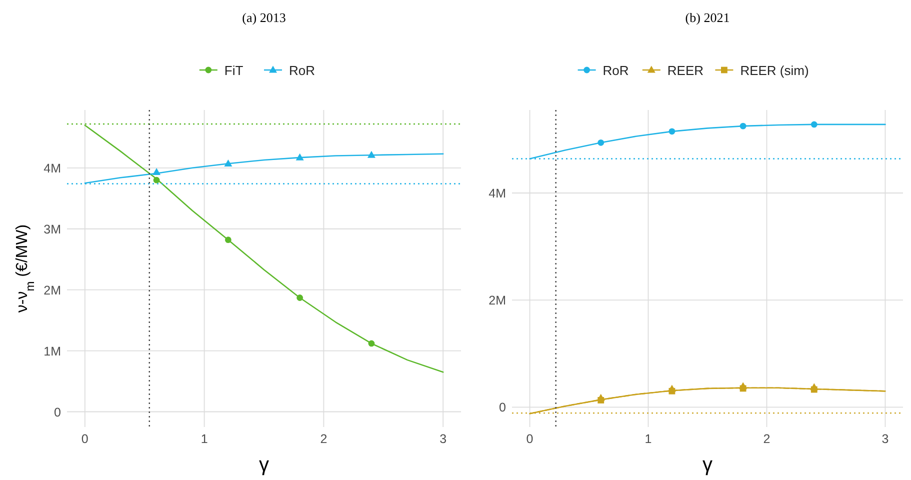 This screenshot has height=480, width=911. I want to click on legend-label: REER, so click(685, 70).